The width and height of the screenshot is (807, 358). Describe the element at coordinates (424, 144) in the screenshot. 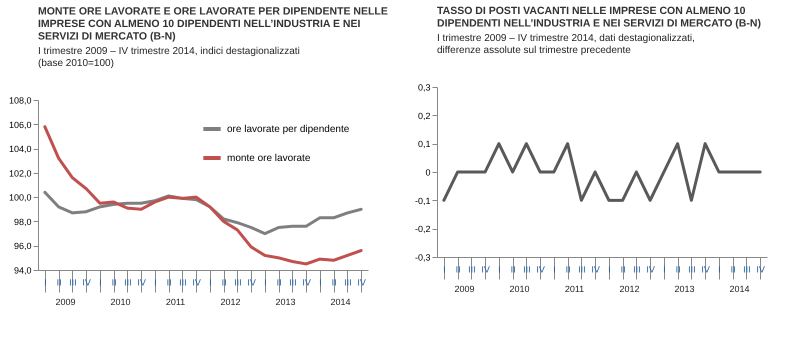

I see `y-tick-label: 0,1` at that location.